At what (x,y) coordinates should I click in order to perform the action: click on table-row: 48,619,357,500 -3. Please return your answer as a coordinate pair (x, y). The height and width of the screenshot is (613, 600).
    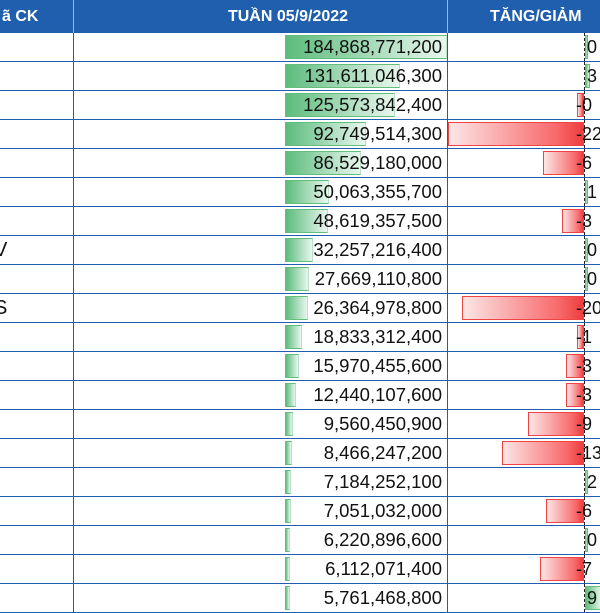
    Looking at the image, I should click on (300, 221).